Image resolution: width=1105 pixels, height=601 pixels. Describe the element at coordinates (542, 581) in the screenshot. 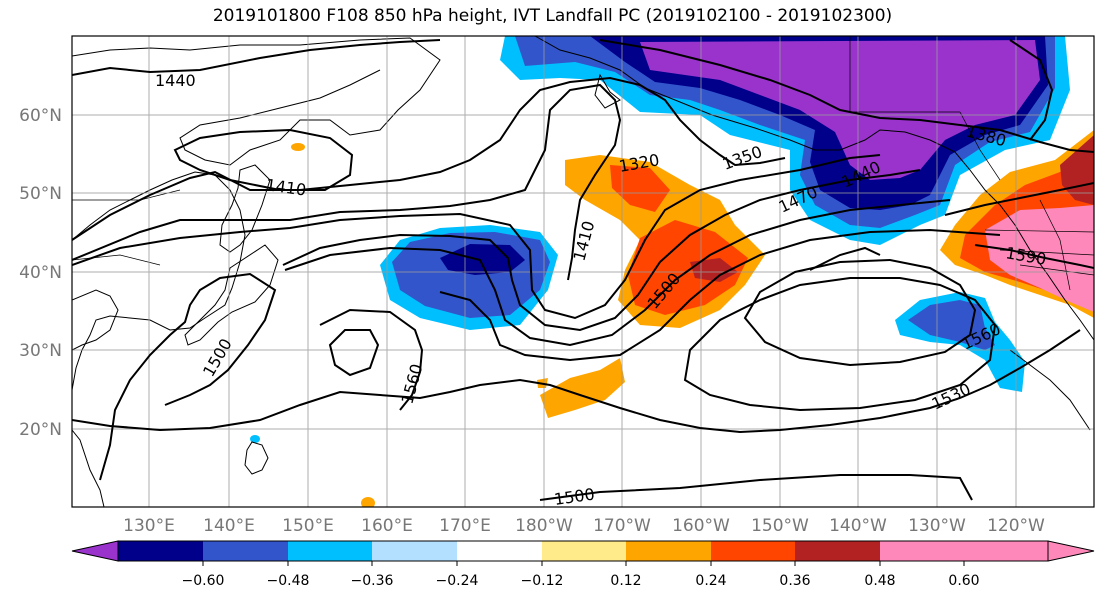

I see `colorbar-tick-label: −0.12` at that location.